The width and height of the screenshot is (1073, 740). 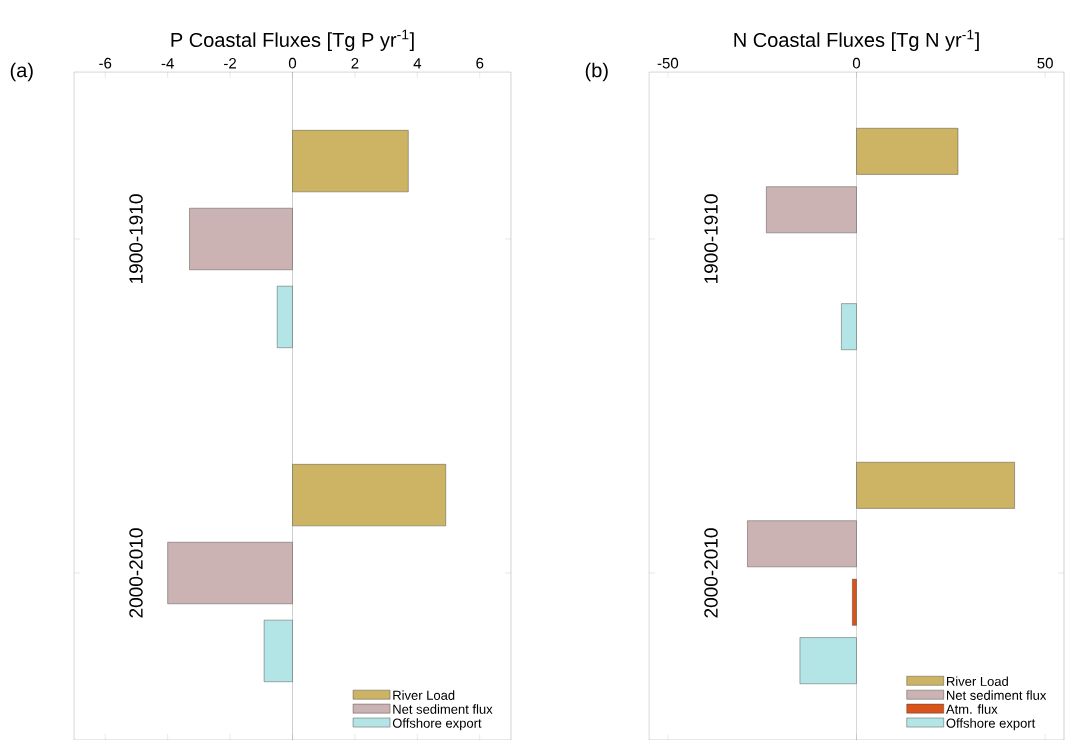 I want to click on text: (b), so click(x=596, y=72).